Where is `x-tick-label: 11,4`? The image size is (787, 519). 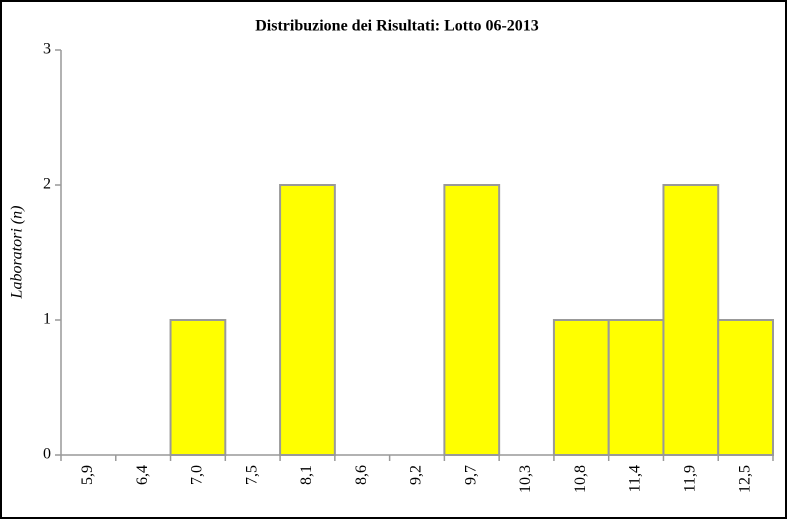 x-tick-label: 11,4 is located at coordinates (635, 478).